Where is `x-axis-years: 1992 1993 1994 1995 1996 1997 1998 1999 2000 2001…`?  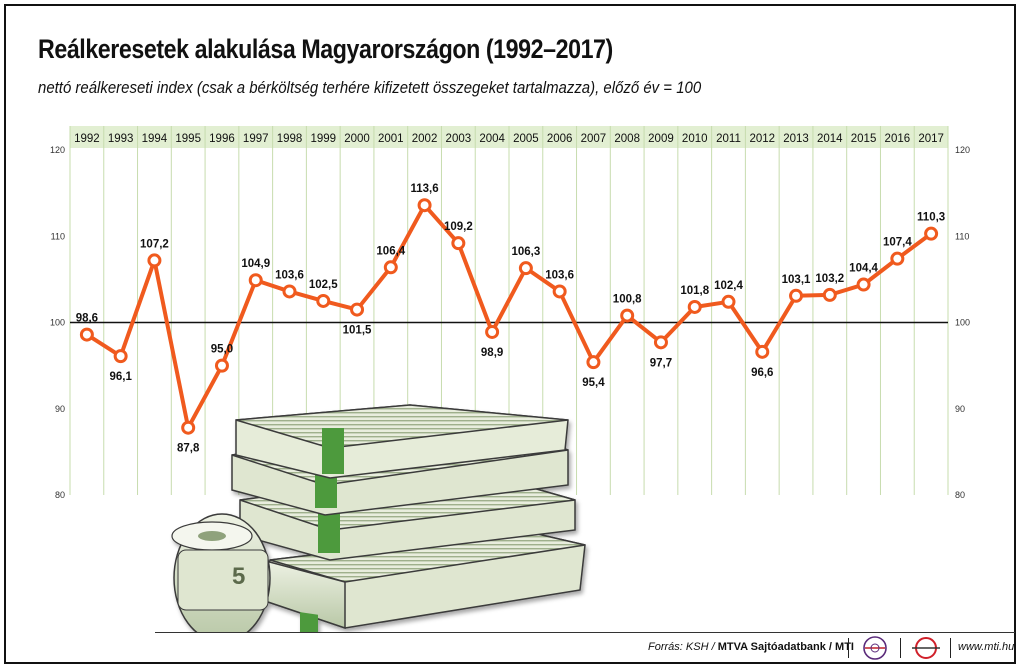 x-axis-years: 1992 1993 1994 1995 1996 1997 1998 1999 2000 2001… is located at coordinates (509, 139).